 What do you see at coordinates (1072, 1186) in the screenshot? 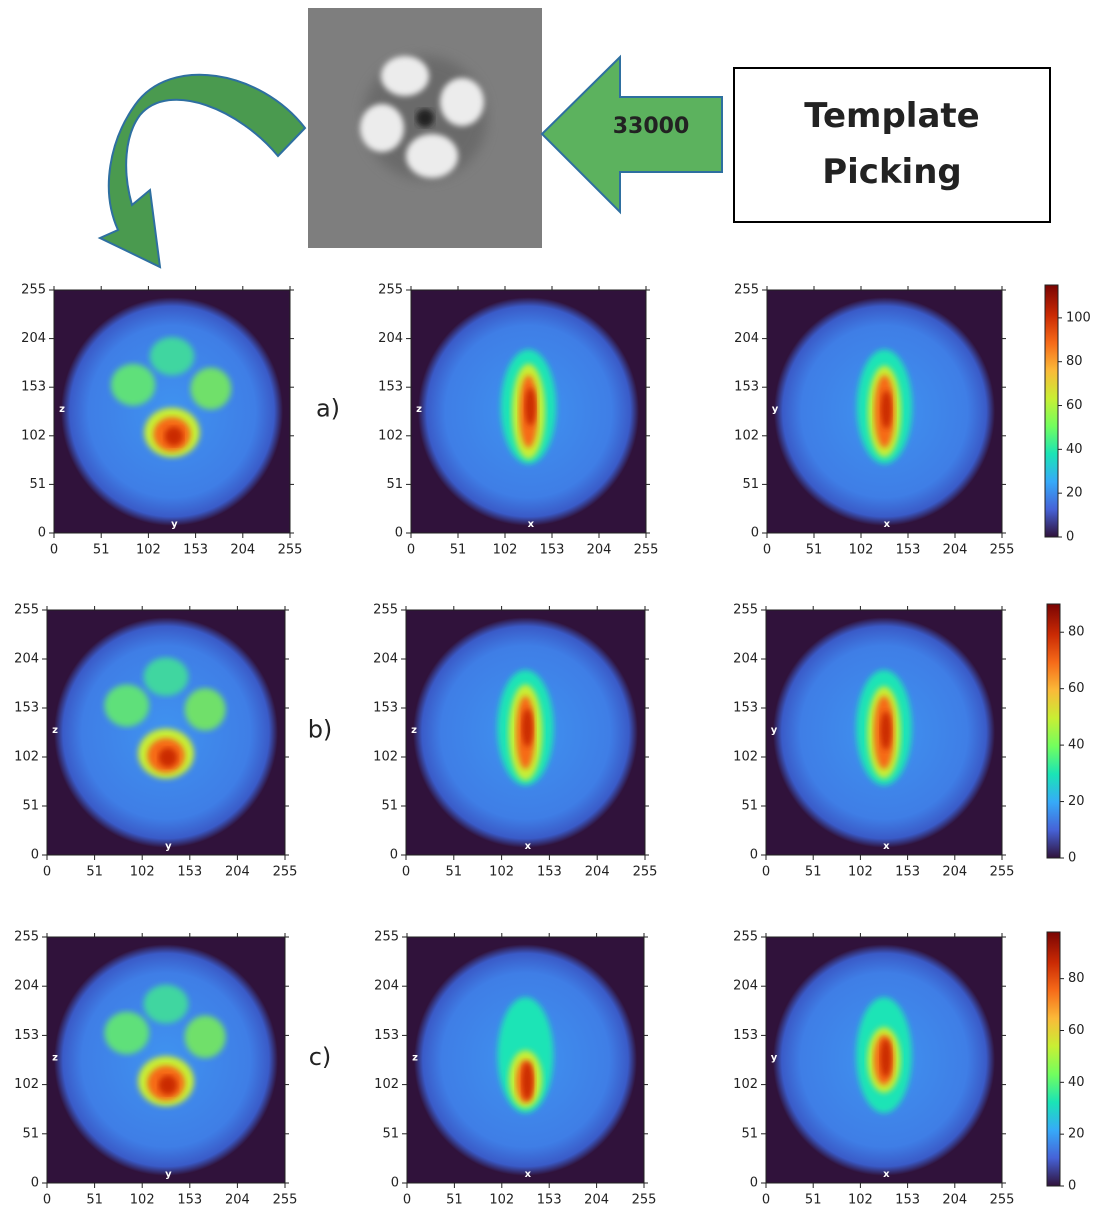
I see `colorbar-tick-label: 0` at bounding box center [1072, 1186].